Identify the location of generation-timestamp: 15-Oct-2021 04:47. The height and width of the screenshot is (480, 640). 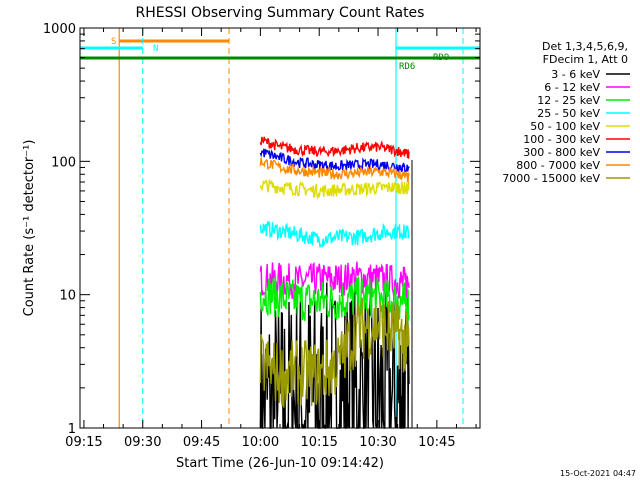
(598, 473).